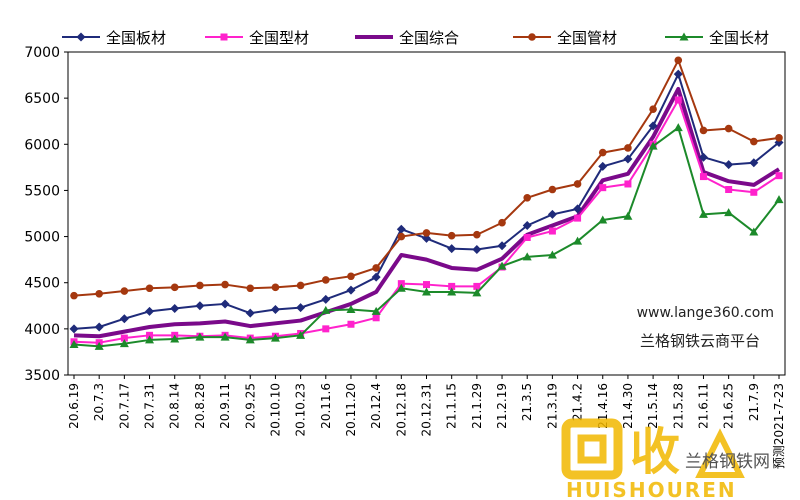 This screenshot has height=500, width=800. What do you see at coordinates (678, 406) in the screenshot?
I see `x-tick-label: 21.5.28` at bounding box center [678, 406].